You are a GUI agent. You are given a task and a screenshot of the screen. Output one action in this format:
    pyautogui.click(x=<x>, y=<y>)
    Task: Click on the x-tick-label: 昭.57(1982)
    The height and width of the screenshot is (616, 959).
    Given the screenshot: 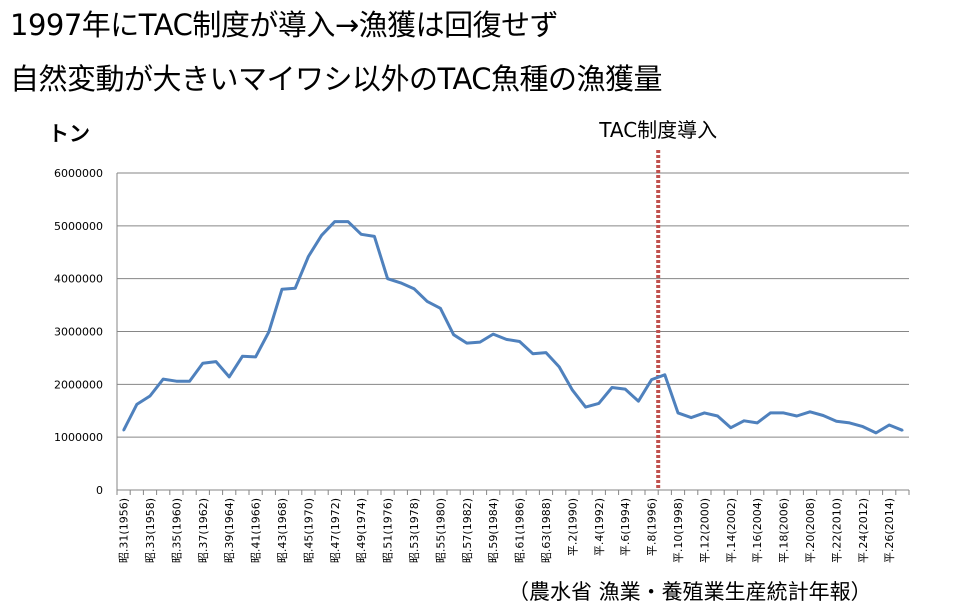 What is the action you would take?
    pyautogui.click(x=467, y=530)
    